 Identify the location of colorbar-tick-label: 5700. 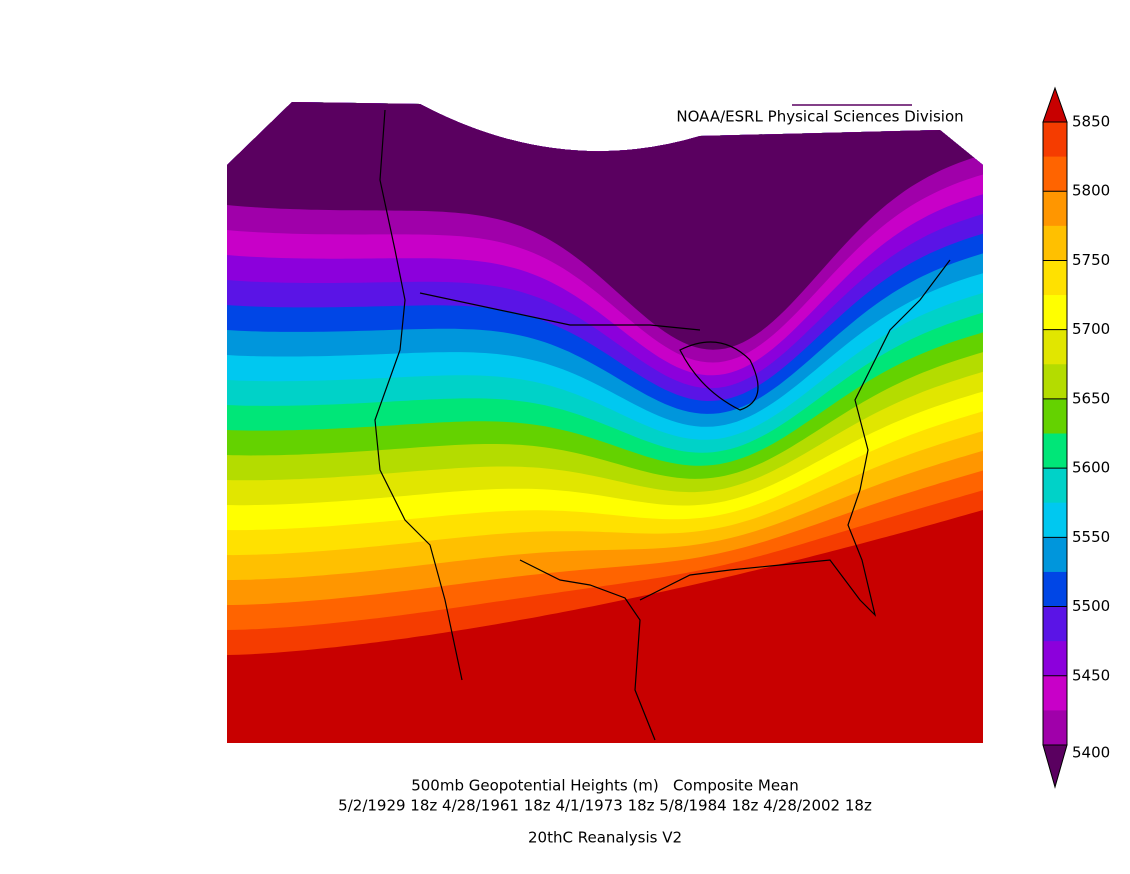
(1091, 329).